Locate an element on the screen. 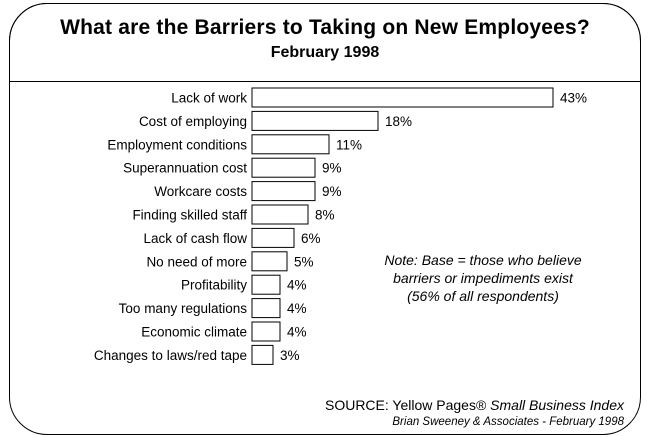  source-prefix: SOURCE: Yellow Pages® is located at coordinates (405, 405).